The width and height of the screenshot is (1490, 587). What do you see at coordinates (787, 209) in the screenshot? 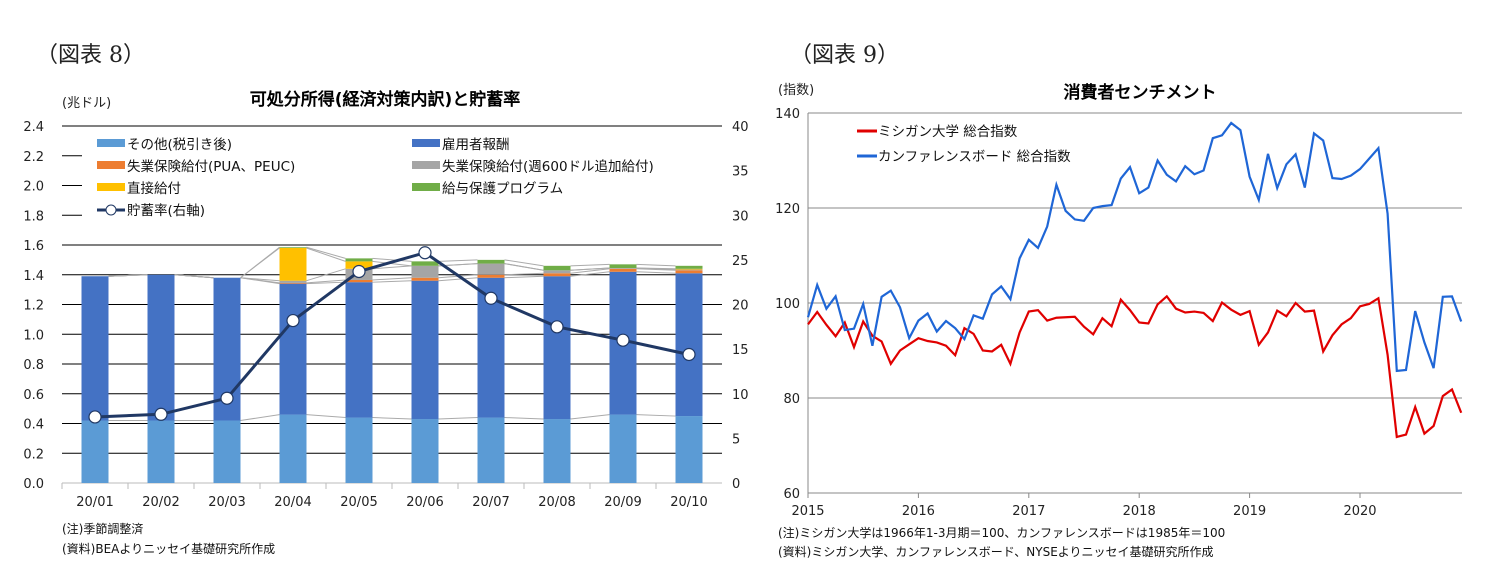
I see `y-tick-label: 120` at bounding box center [787, 209].